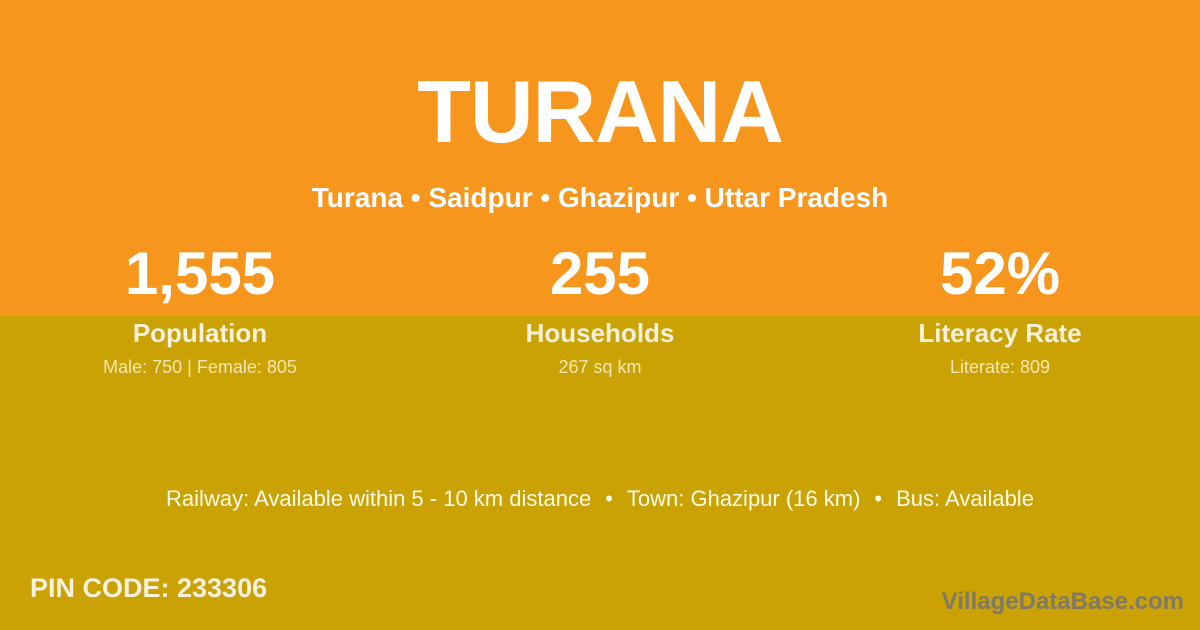  I want to click on population-detail: Male: 750 | Female: 805, so click(200, 367).